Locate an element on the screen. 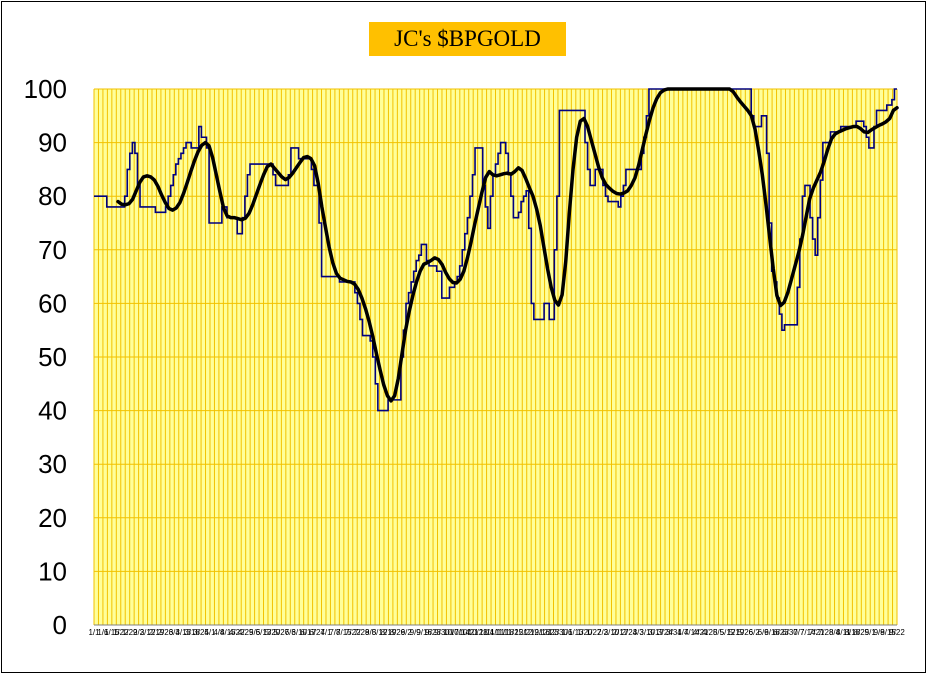 The image size is (929, 676). x-tick-label: 3/25 is located at coordinates (201, 632).